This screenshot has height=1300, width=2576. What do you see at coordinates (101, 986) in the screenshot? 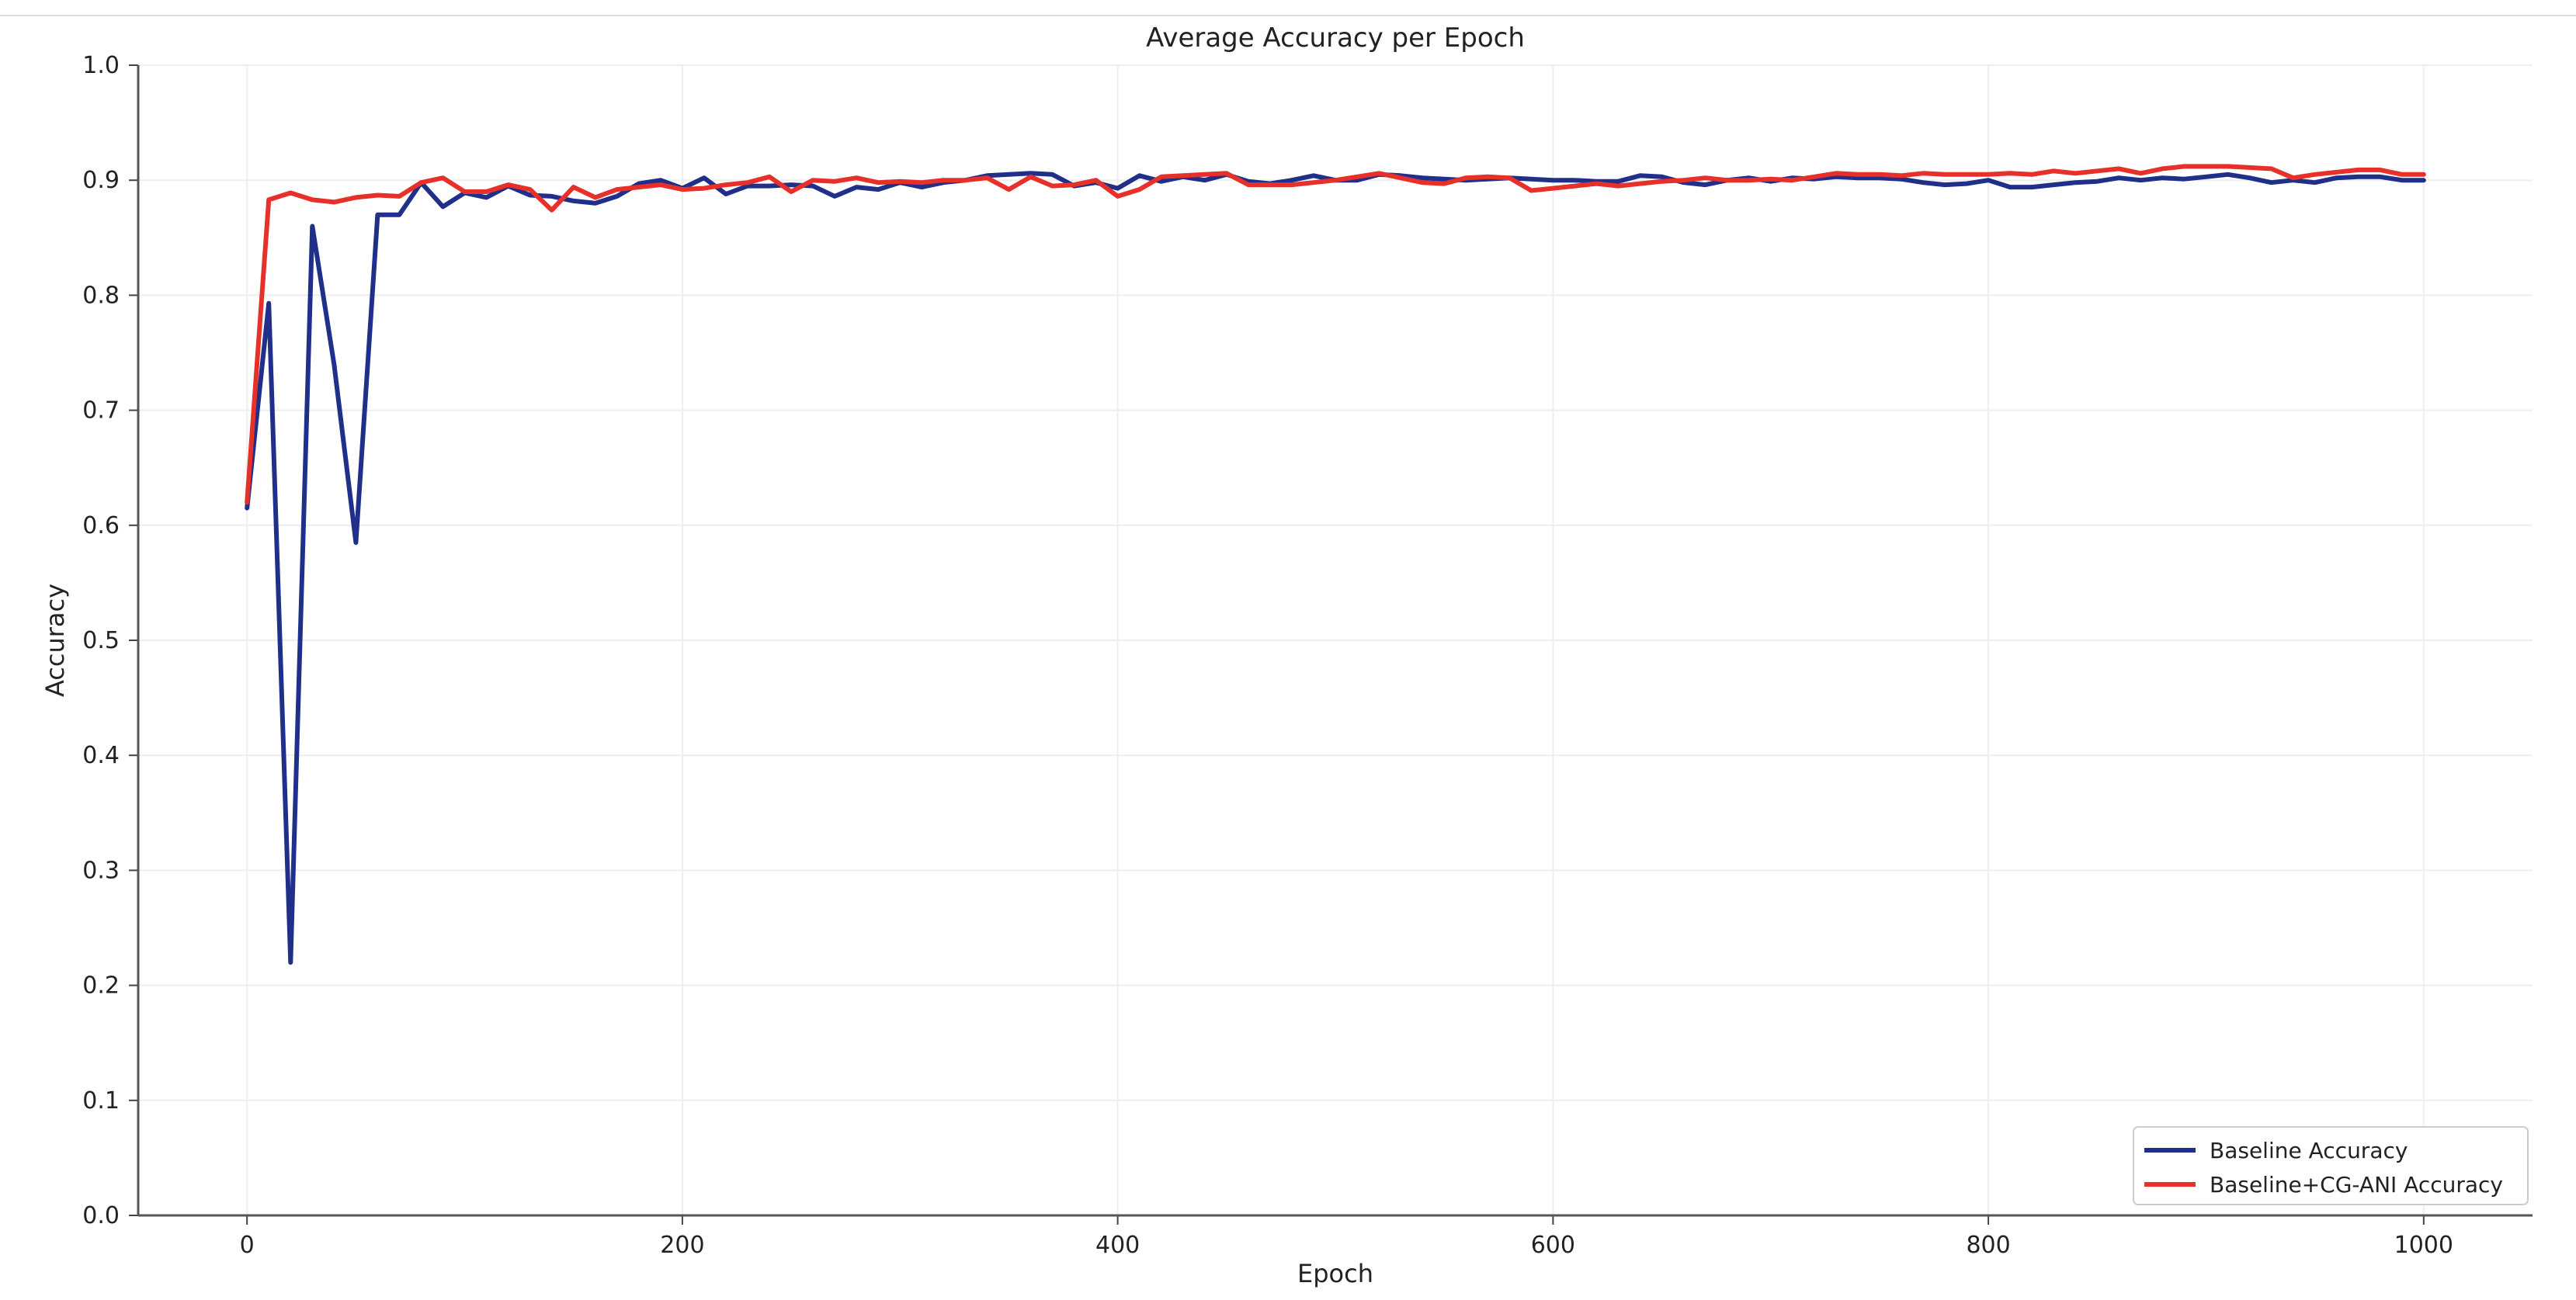
I see `y-tick-label: 0.2` at bounding box center [101, 986].